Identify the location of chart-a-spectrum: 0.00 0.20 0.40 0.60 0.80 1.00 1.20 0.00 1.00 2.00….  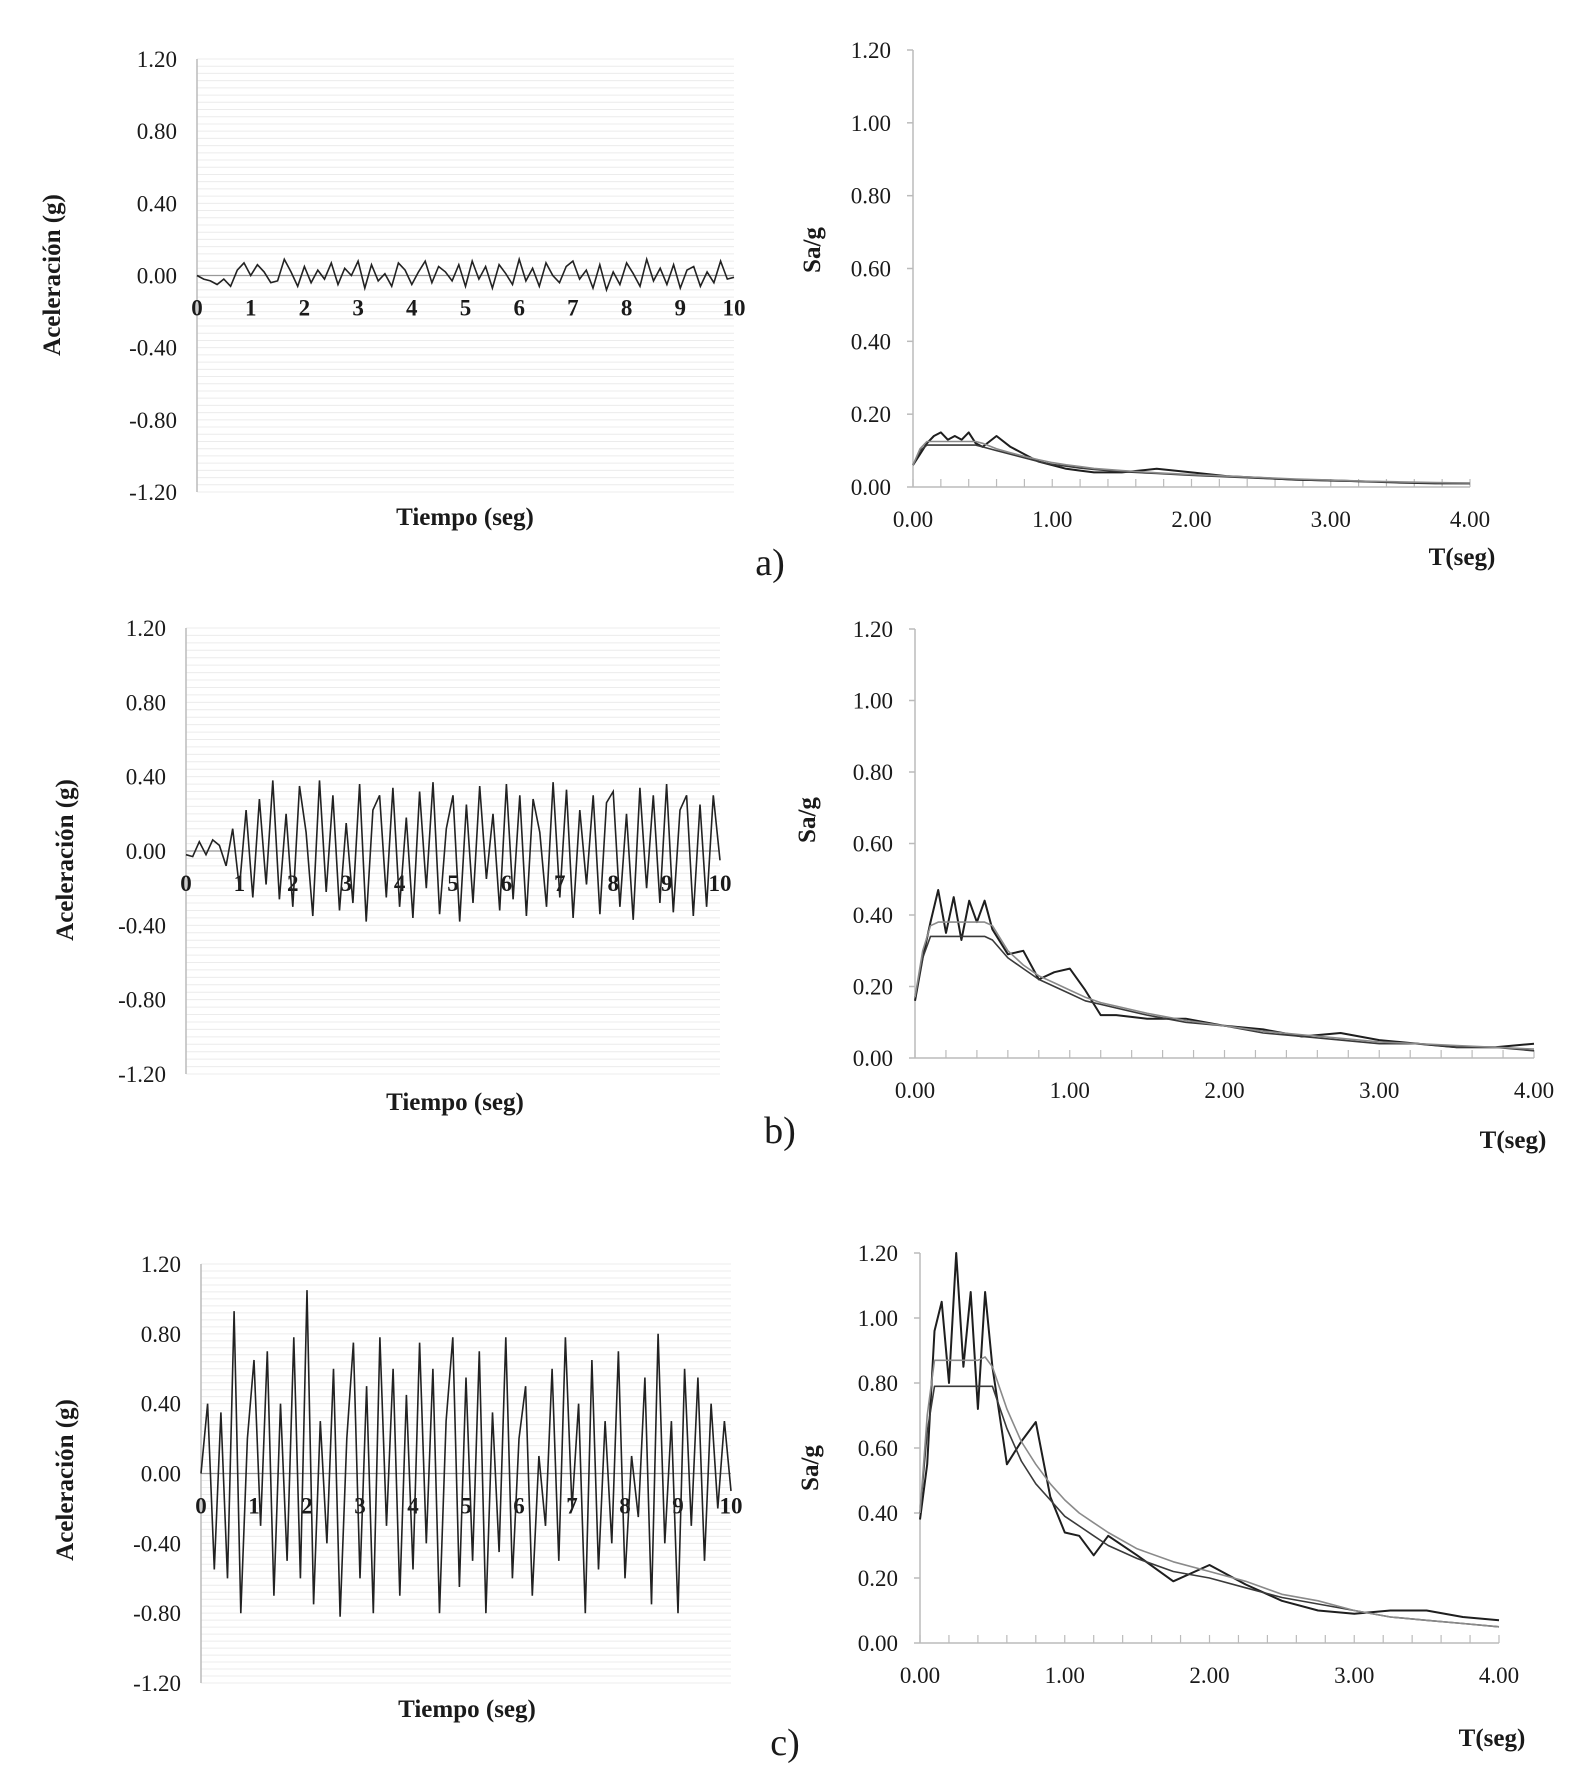
(1125, 311).